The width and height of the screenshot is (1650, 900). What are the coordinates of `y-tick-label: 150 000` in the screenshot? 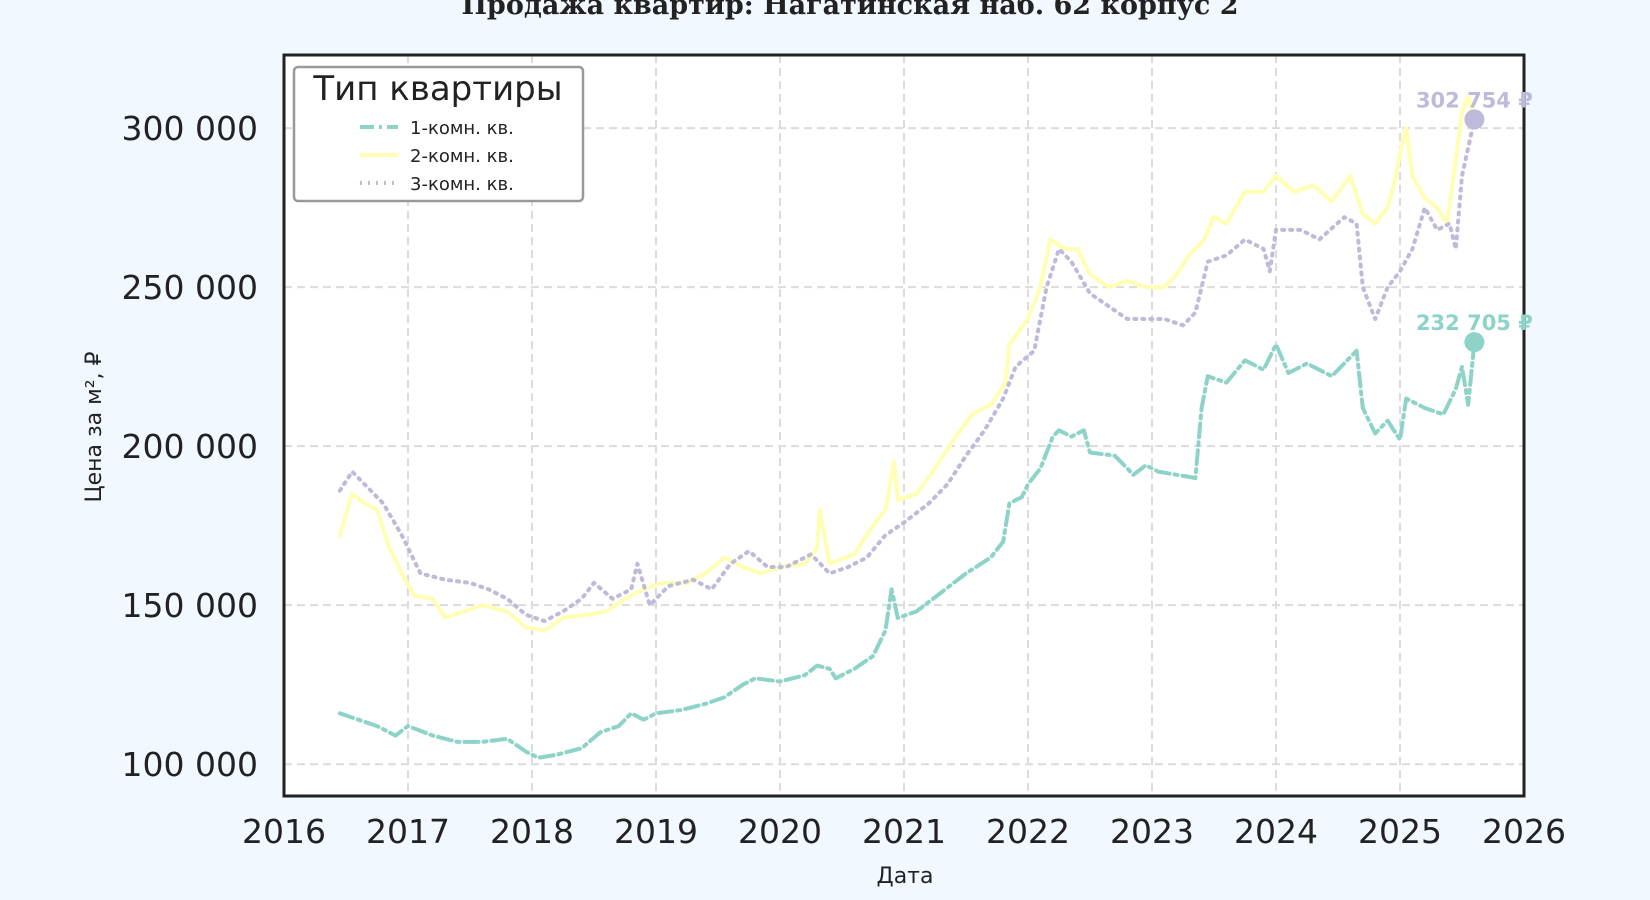 It's located at (190, 605).